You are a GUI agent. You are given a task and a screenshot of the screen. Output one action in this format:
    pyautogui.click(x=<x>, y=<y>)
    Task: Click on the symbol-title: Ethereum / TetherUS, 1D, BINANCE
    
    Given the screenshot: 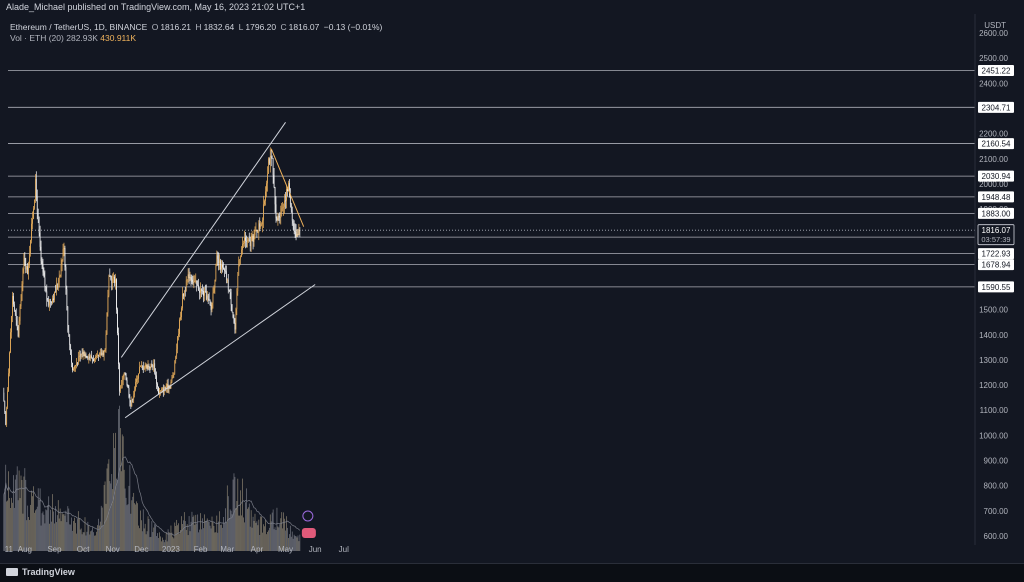 What is the action you would take?
    pyautogui.click(x=79, y=27)
    